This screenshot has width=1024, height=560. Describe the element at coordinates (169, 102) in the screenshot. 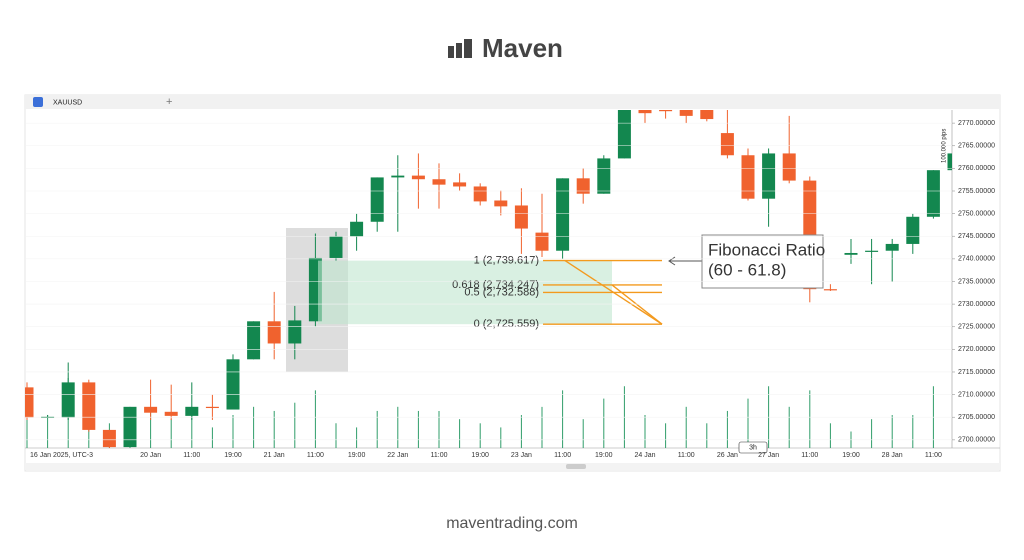

I see `add-tab: +` at that location.